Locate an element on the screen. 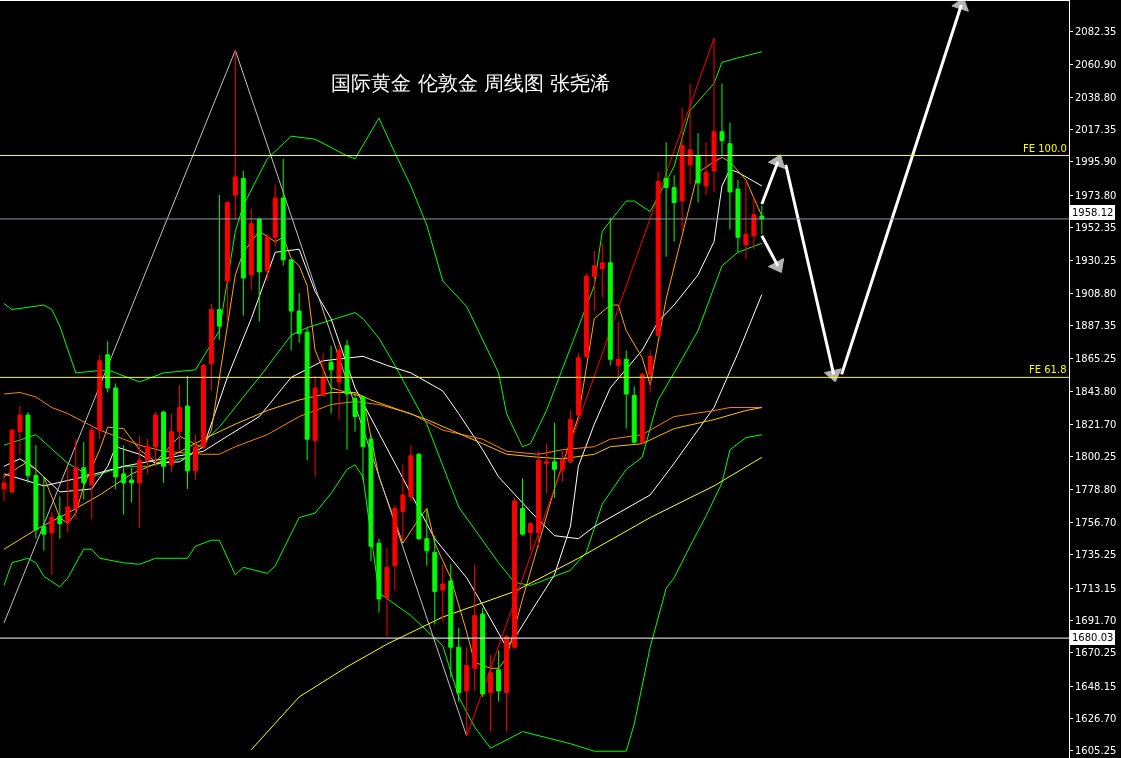 This screenshot has height=758, width=1121. y-tick-label: 2038.80 is located at coordinates (1096, 97).